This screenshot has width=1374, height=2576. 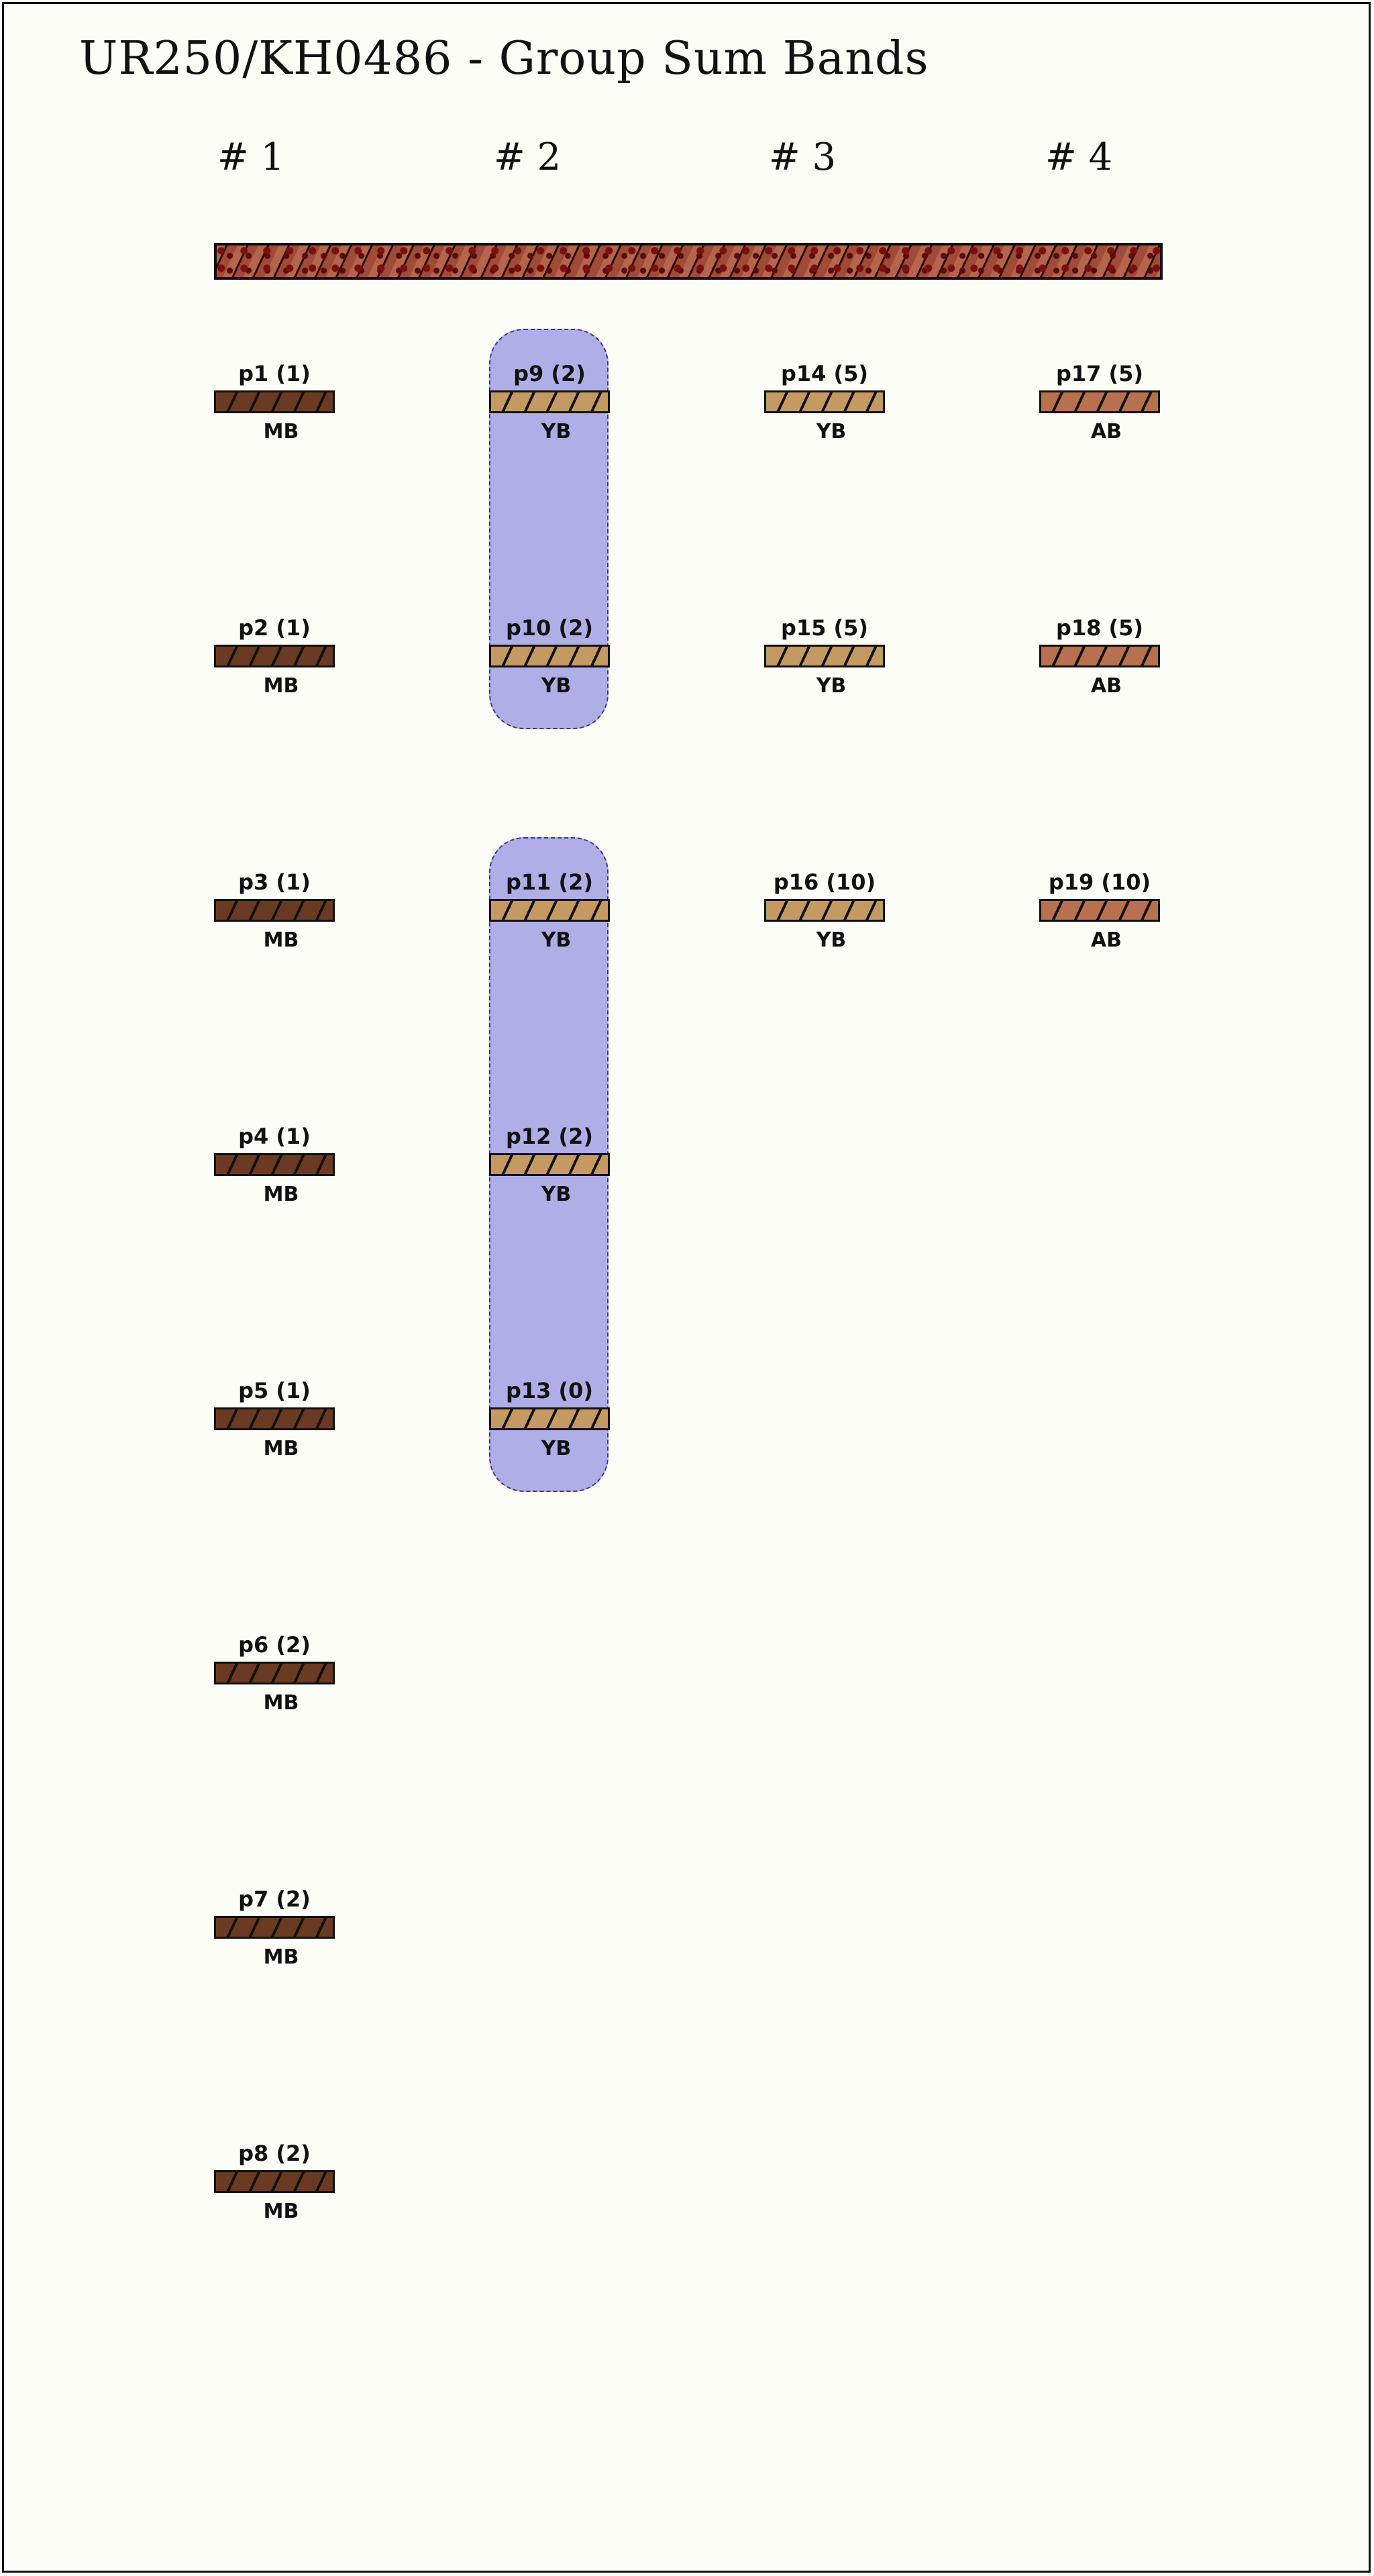 I want to click on band-label: p17 (5), so click(x=1099, y=373).